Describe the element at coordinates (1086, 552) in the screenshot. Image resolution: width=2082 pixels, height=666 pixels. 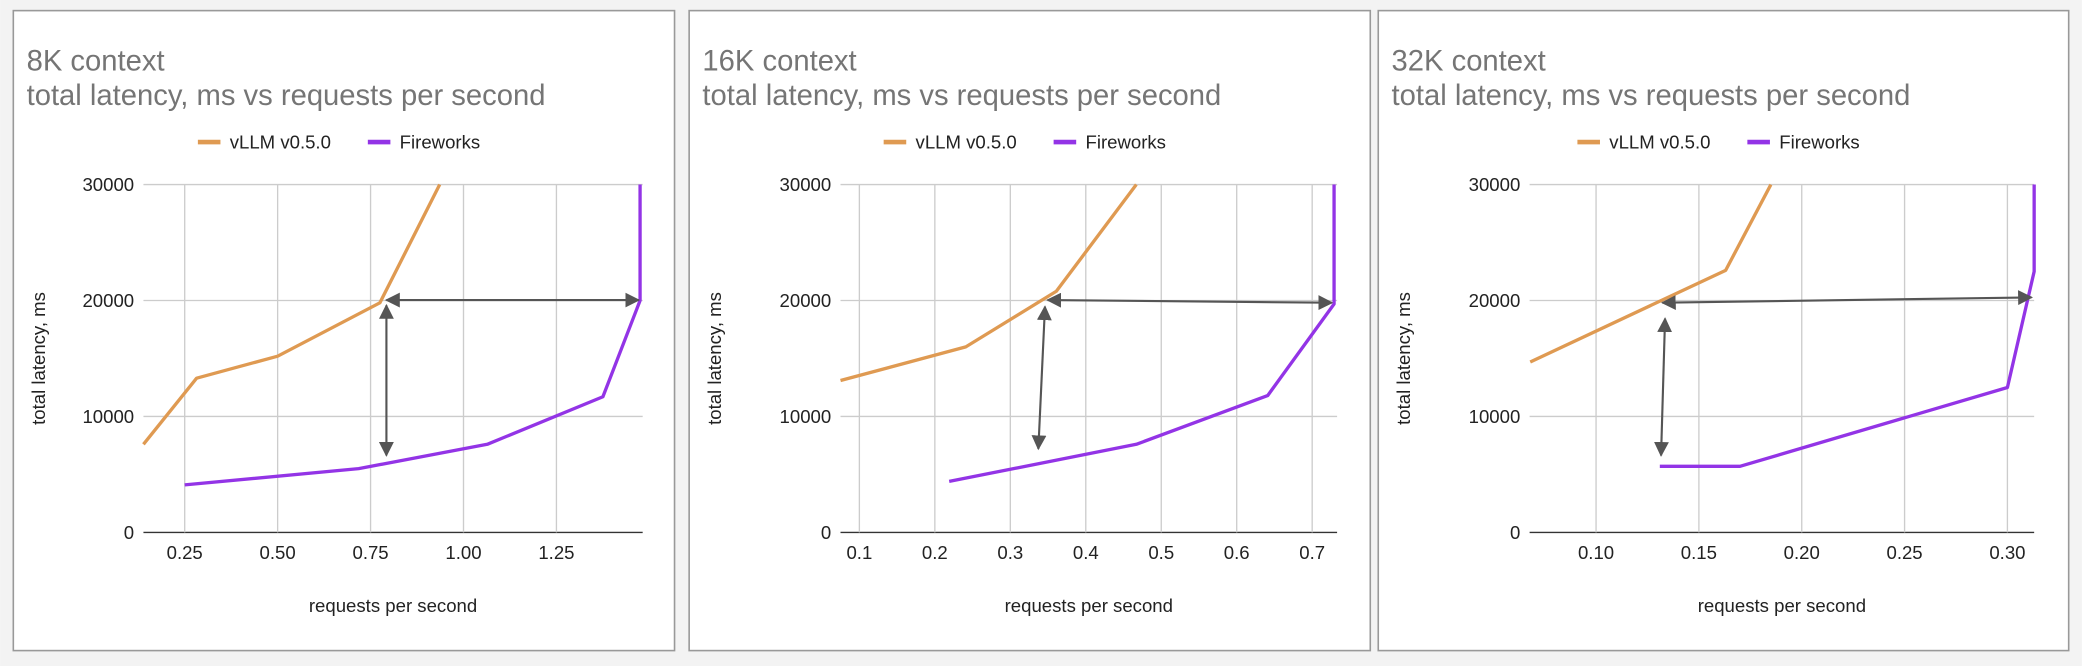
I see `x-tick-label: 0.4` at that location.